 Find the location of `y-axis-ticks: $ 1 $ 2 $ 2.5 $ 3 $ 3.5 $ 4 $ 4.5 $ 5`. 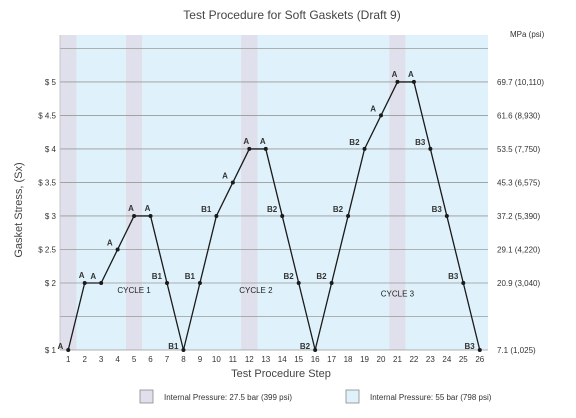

y-axis-ticks: $ 1 $ 2 $ 2.5 $ 3 $ 3.5 $ 4 $ 4.5 $ 5 is located at coordinates (47, 216).